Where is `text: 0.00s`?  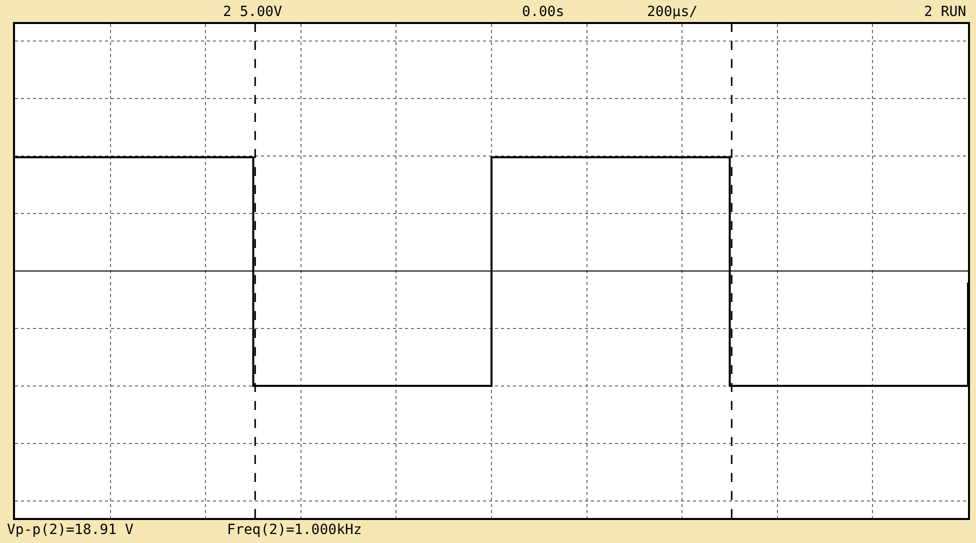
text: 0.00s is located at coordinates (543, 12).